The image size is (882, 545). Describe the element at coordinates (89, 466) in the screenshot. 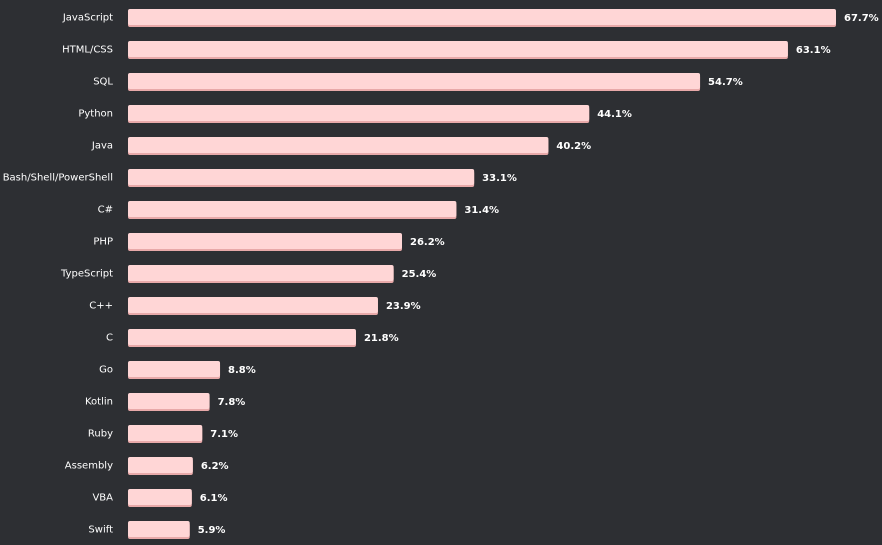

I see `category-label: Assembly` at that location.